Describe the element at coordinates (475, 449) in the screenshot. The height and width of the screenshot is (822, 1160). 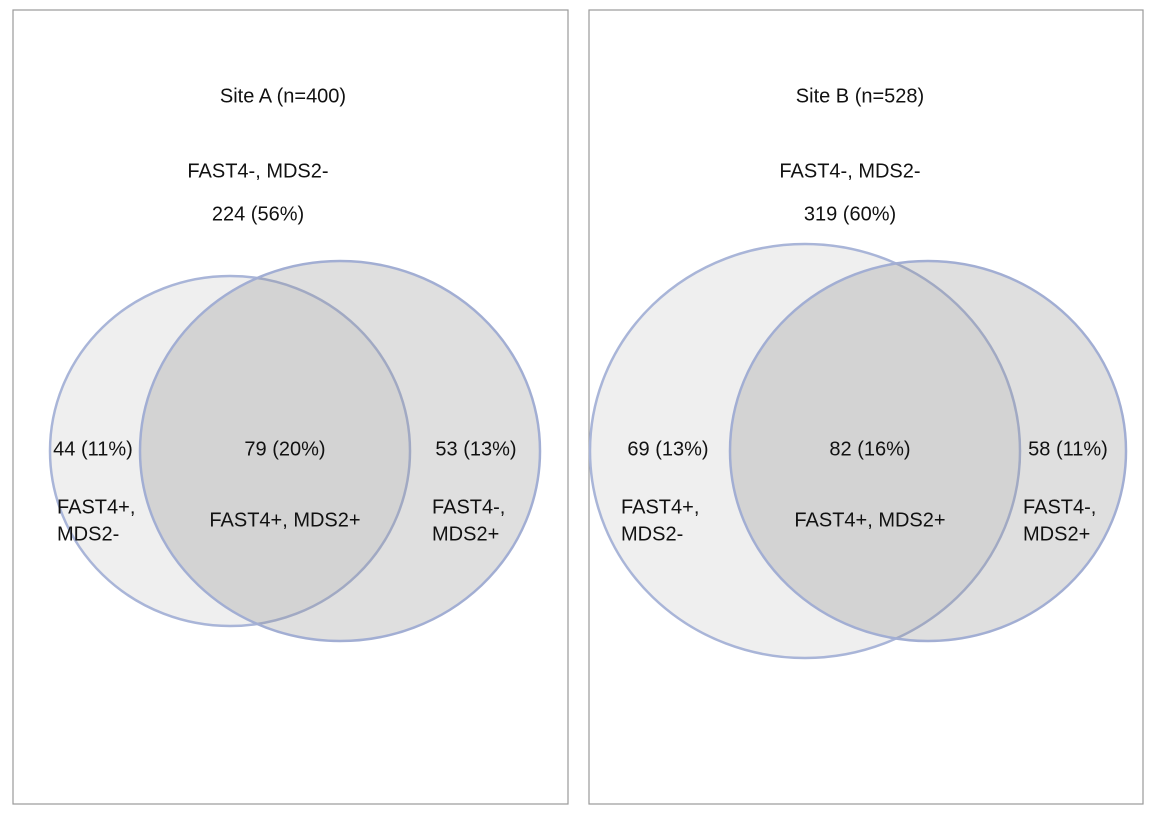
I see `right-count: 53 (13%)` at that location.